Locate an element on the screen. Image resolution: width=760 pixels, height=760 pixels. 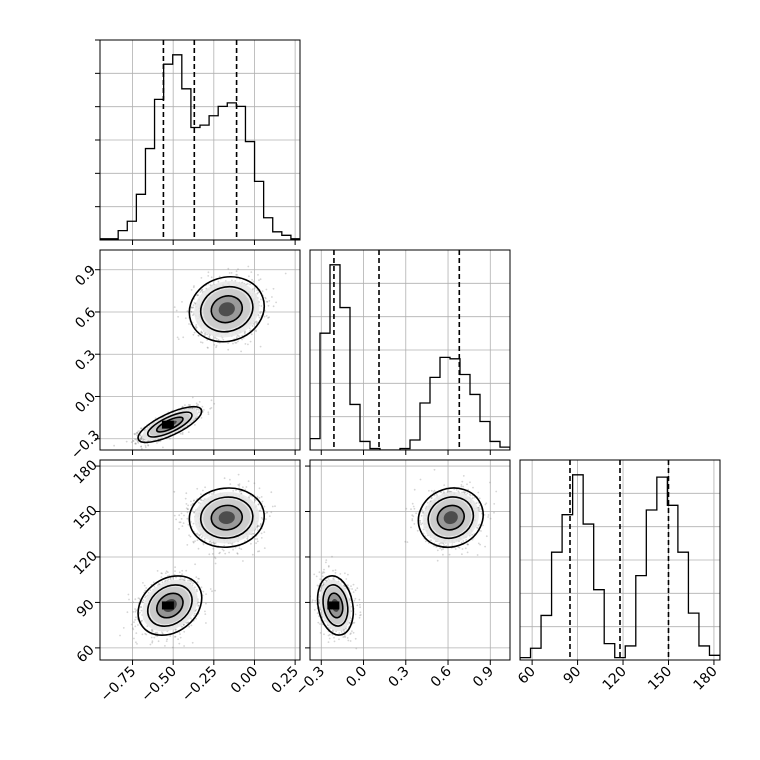
panel-hist-1-content is located at coordinates (410, 350).